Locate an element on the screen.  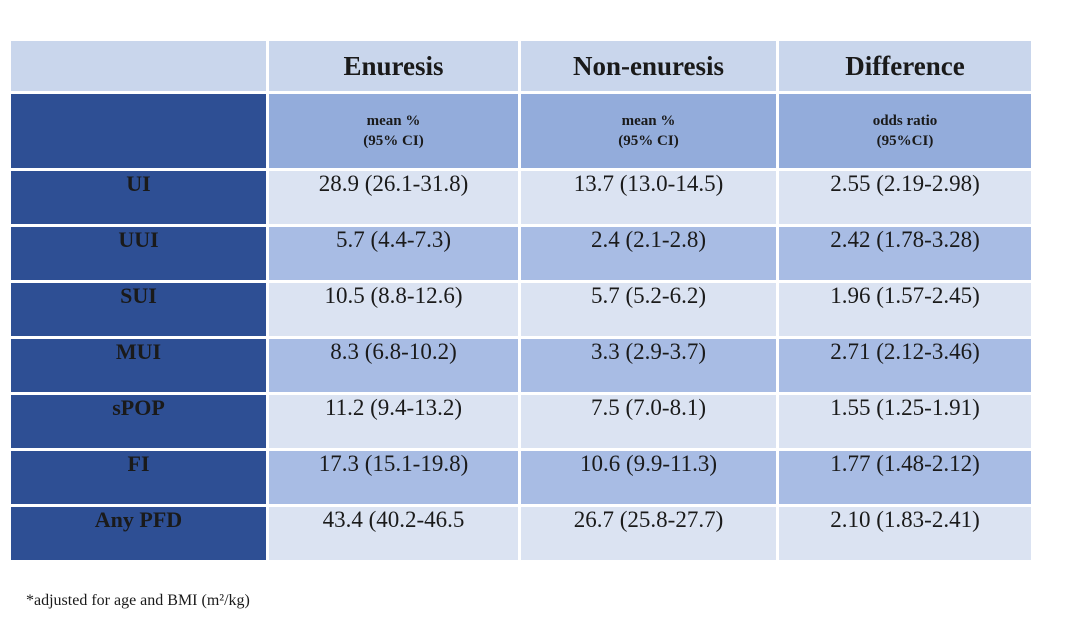
table-cell: 2.55 (2.19-2.98) is located at coordinates (905, 197).